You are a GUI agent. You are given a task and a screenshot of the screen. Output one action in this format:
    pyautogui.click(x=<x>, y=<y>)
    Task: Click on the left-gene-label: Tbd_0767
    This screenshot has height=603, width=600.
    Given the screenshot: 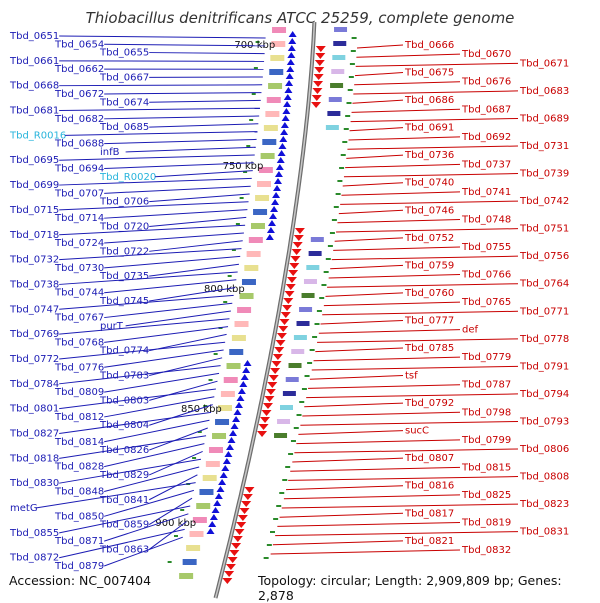 What is the action you would take?
    pyautogui.click(x=79, y=318)
    